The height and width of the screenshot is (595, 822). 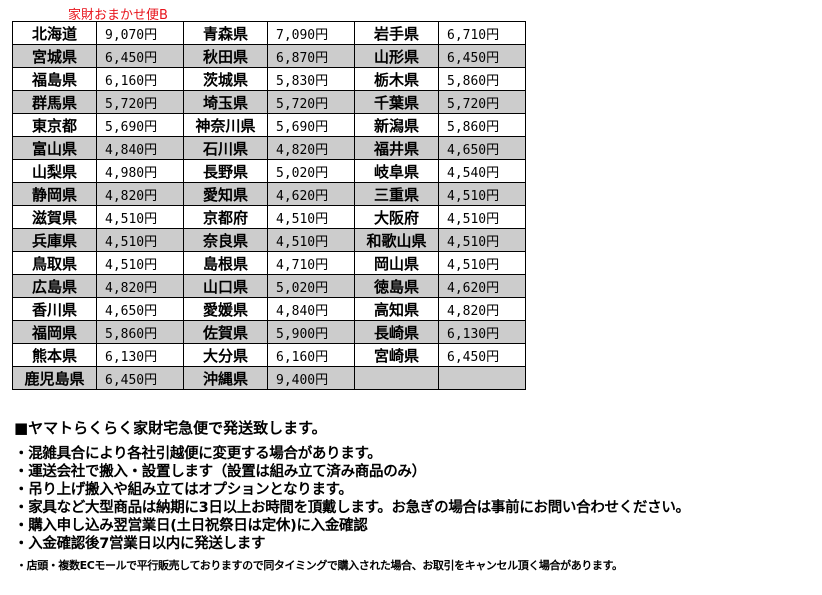 What do you see at coordinates (225, 217) in the screenshot?
I see `prefecture-cell: 京都府` at bounding box center [225, 217].